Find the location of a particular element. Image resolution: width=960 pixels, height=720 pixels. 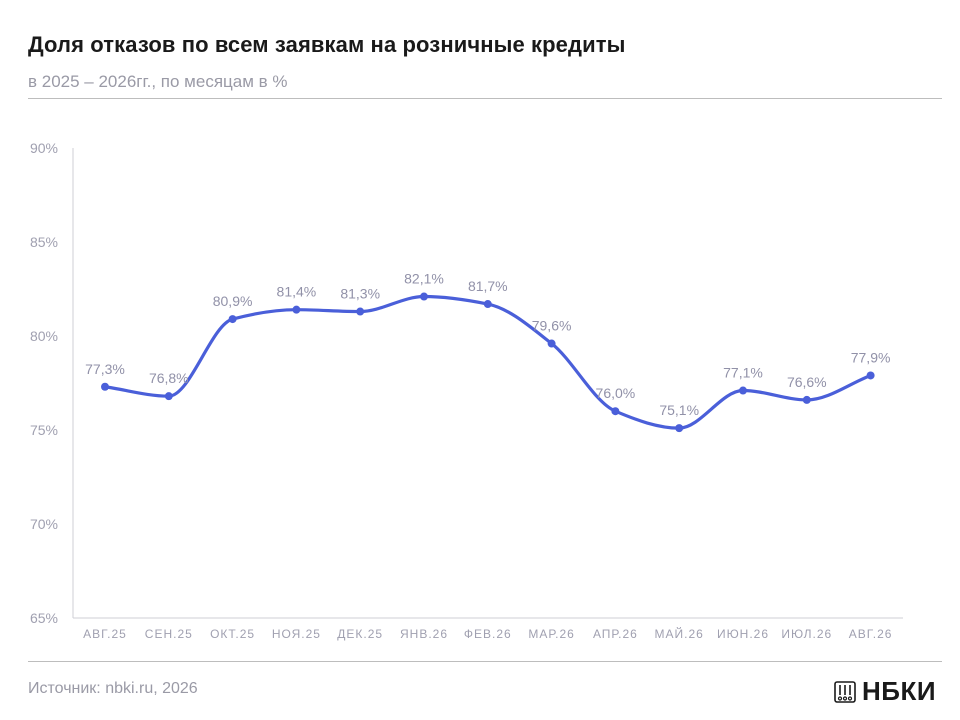

y-tick-label: 70% is located at coordinates (44, 524).